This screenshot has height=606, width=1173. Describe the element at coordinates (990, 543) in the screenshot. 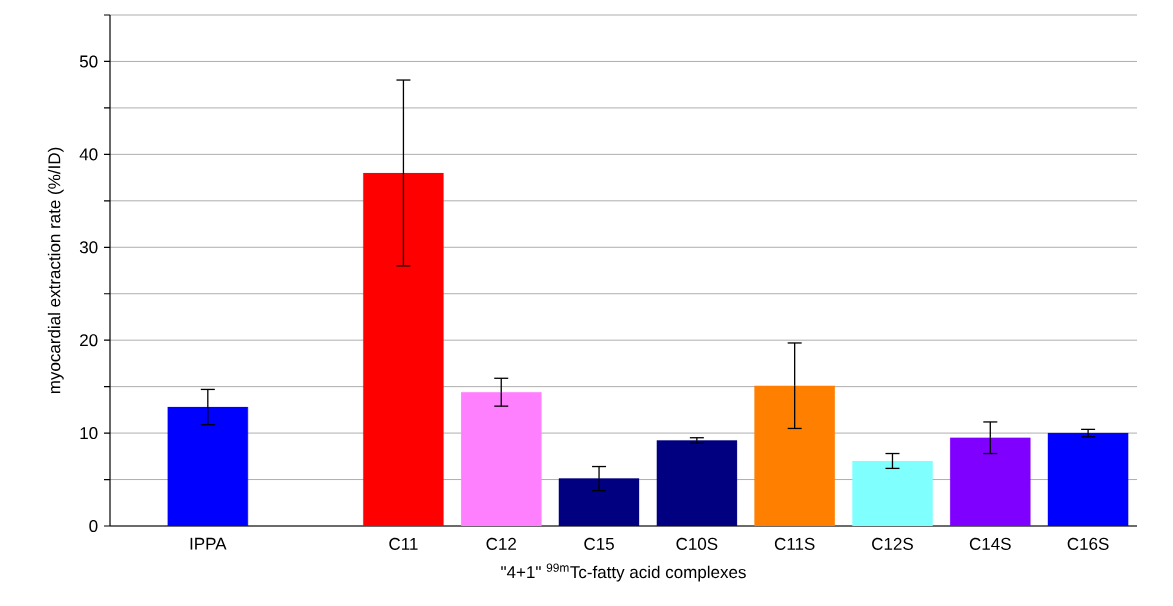

I see `x-tick-label: C14S` at that location.